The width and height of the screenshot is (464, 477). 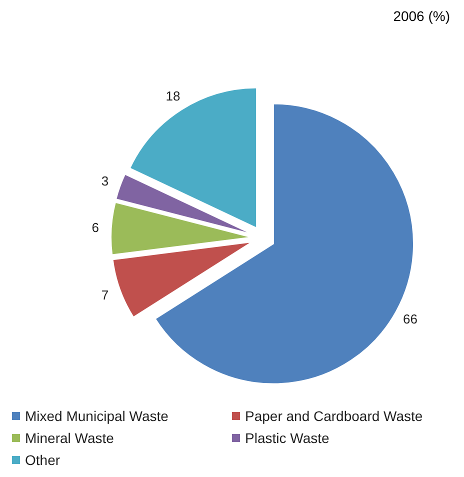 I want to click on legend-label: Plastic Waste, so click(x=287, y=438).